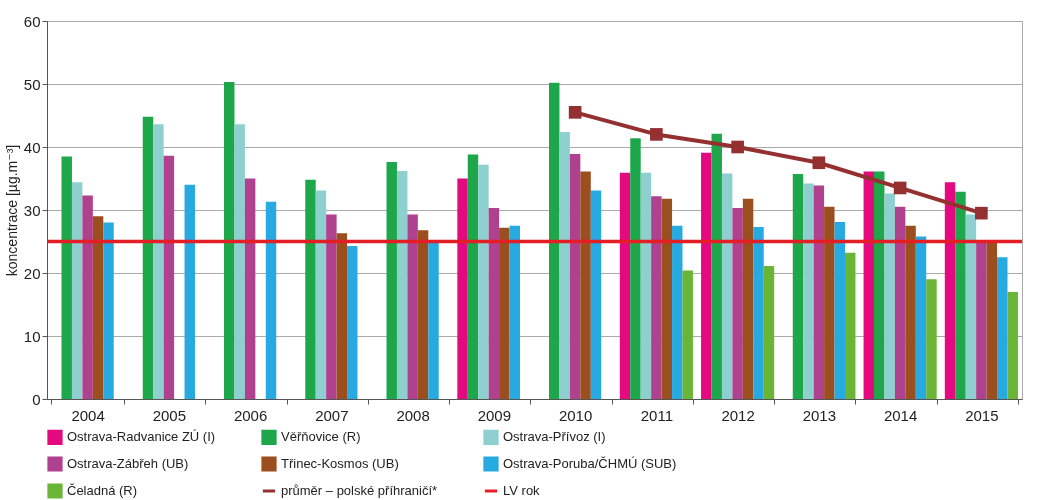  What do you see at coordinates (590, 463) in the screenshot?
I see `legend-label: Ostrava-Poruba/ČHMÚ (SUB)` at bounding box center [590, 463].